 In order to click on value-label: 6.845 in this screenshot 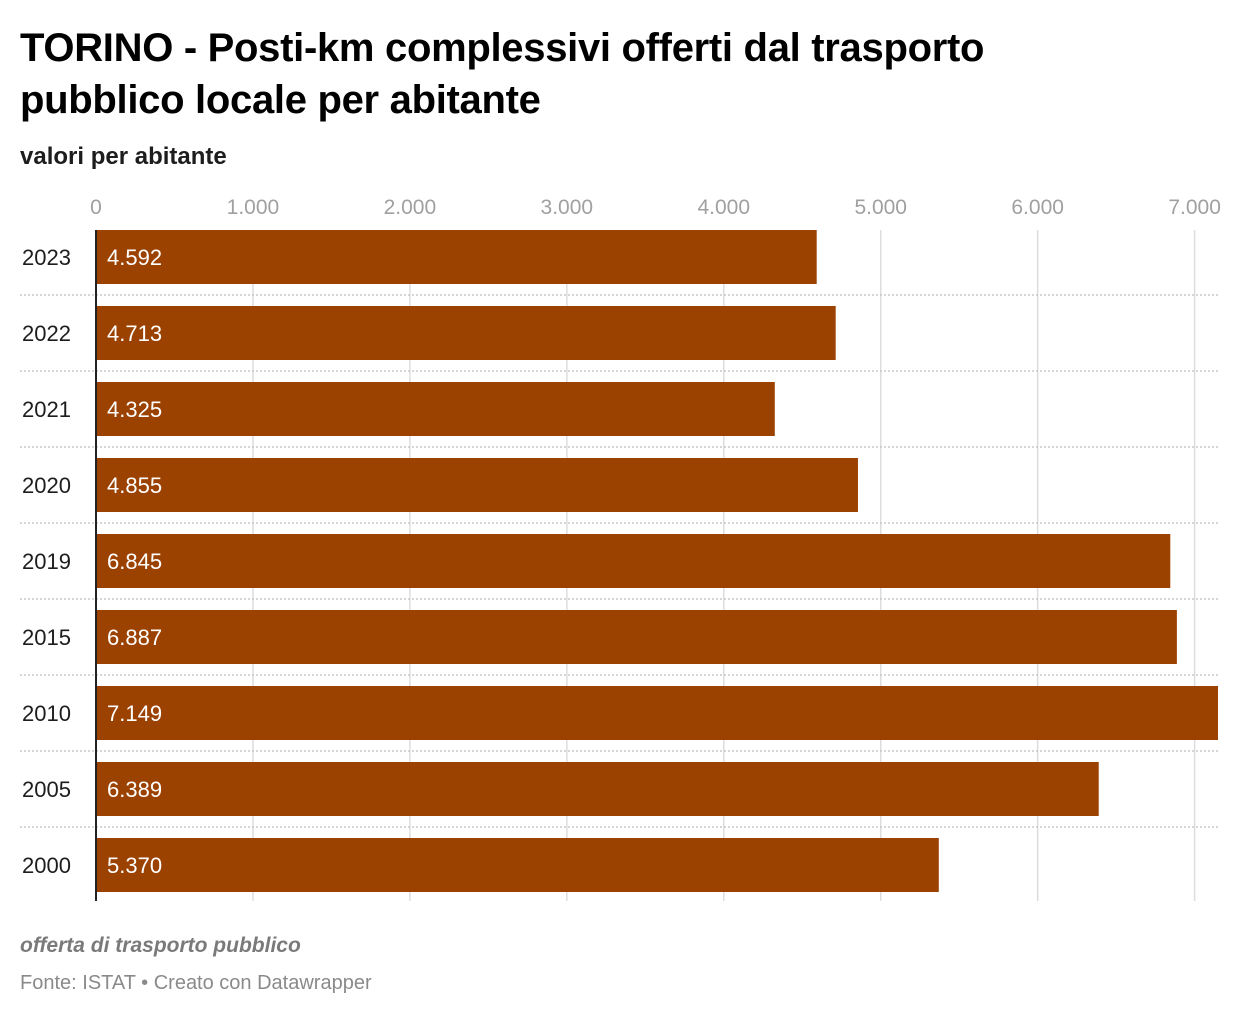, I will do `click(134, 561)`.